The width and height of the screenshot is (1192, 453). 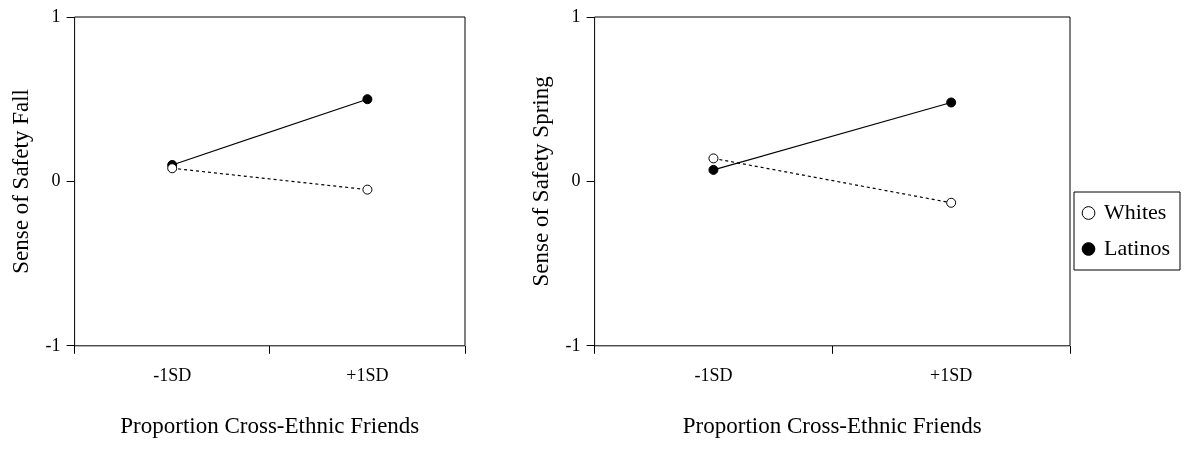 I want to click on y-axis-title: Sense of Safety Spring, so click(x=540, y=181).